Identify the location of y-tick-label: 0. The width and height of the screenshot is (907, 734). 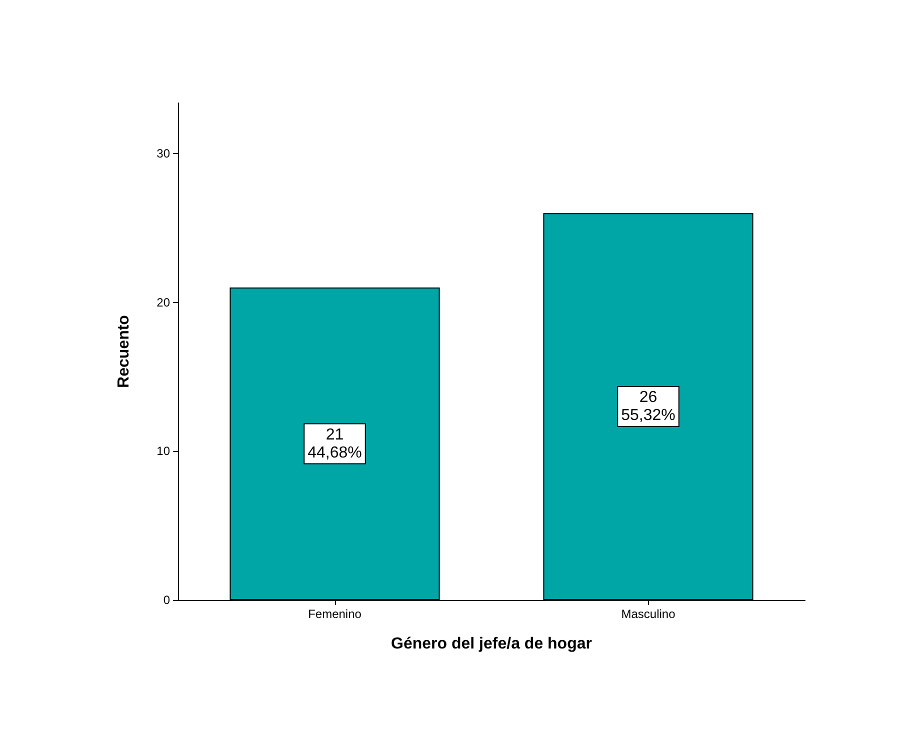
(166, 600).